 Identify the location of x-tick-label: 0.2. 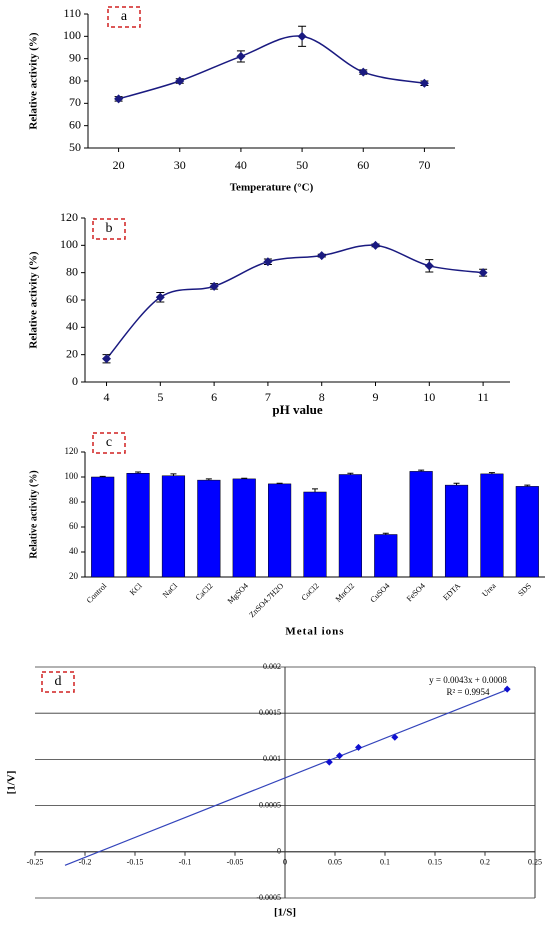
(485, 862).